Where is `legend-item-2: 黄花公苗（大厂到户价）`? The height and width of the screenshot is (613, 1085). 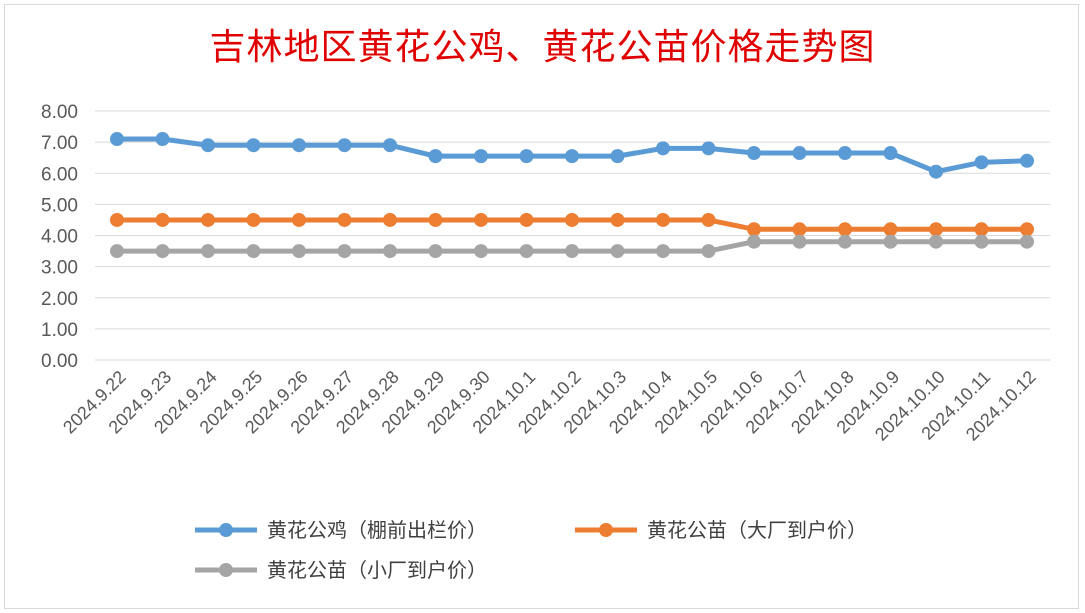 legend-item-2: 黄花公苗（大厂到户价） is located at coordinates (721, 530).